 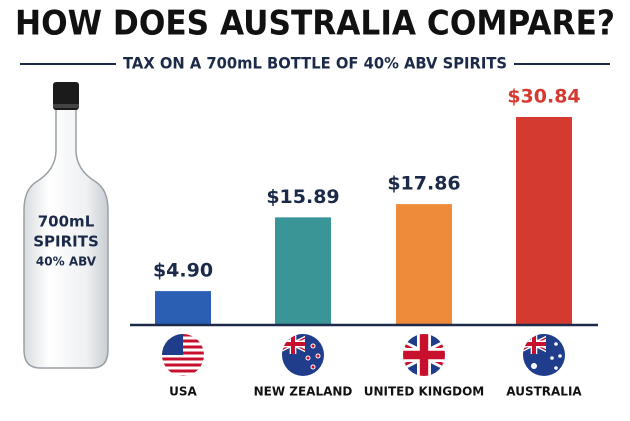 I want to click on chart-subtitle: TAX ON A 700mL BOTTLE OF 40% ABV SPIRITS, so click(x=315, y=63).